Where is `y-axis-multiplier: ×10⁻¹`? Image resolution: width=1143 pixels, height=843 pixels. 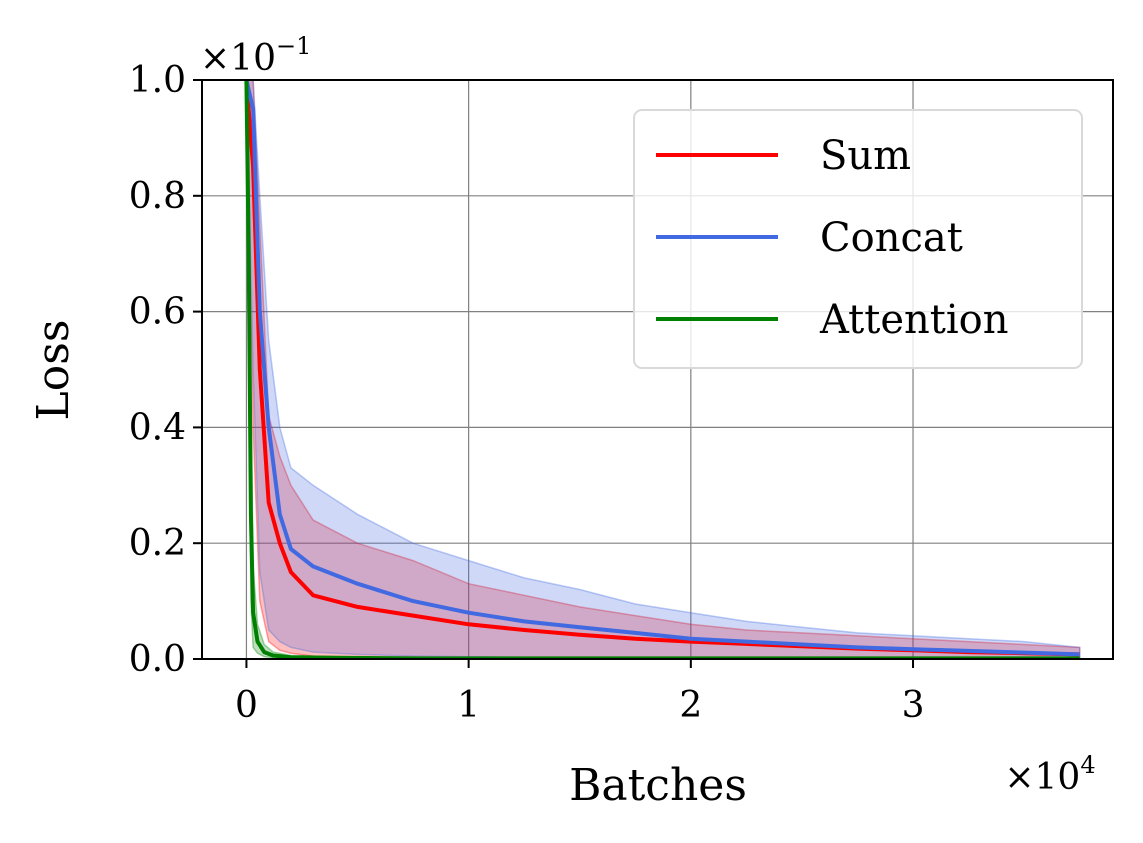
y-axis-multiplier: ×10⁻¹ is located at coordinates (255, 55).